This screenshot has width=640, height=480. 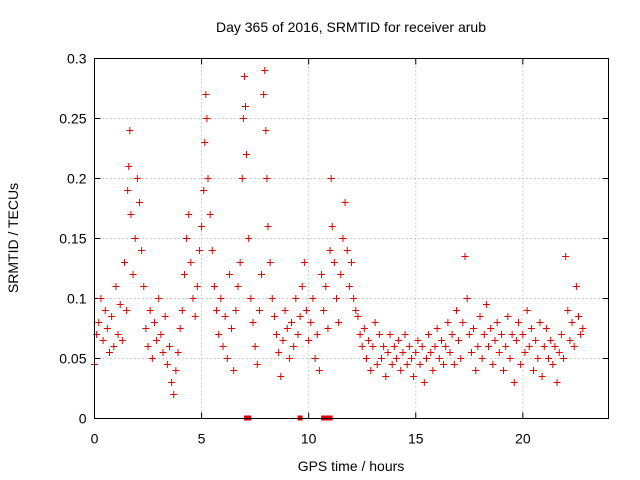 What do you see at coordinates (77, 59) in the screenshot?
I see `y-tick-label: 0.3` at bounding box center [77, 59].